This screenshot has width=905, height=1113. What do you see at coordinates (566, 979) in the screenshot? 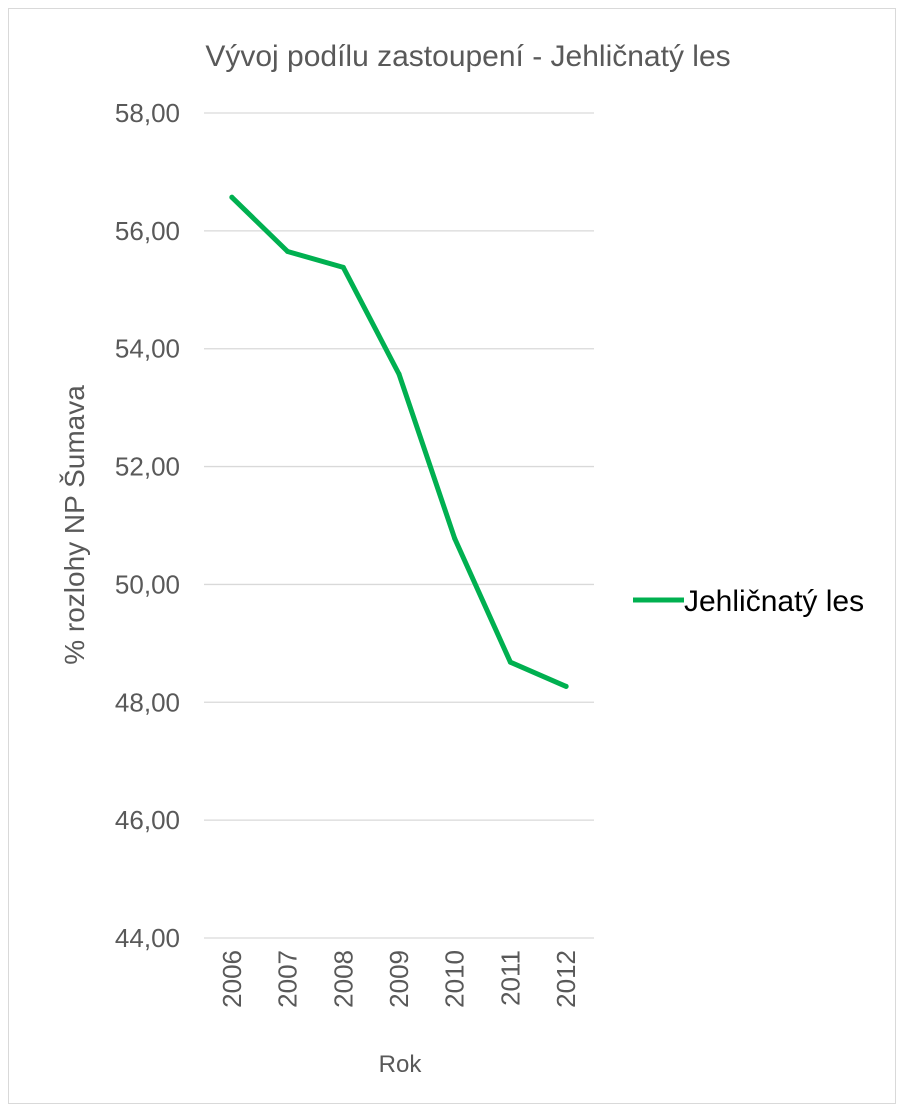
I see `x-tick-label: 2012` at bounding box center [566, 979].